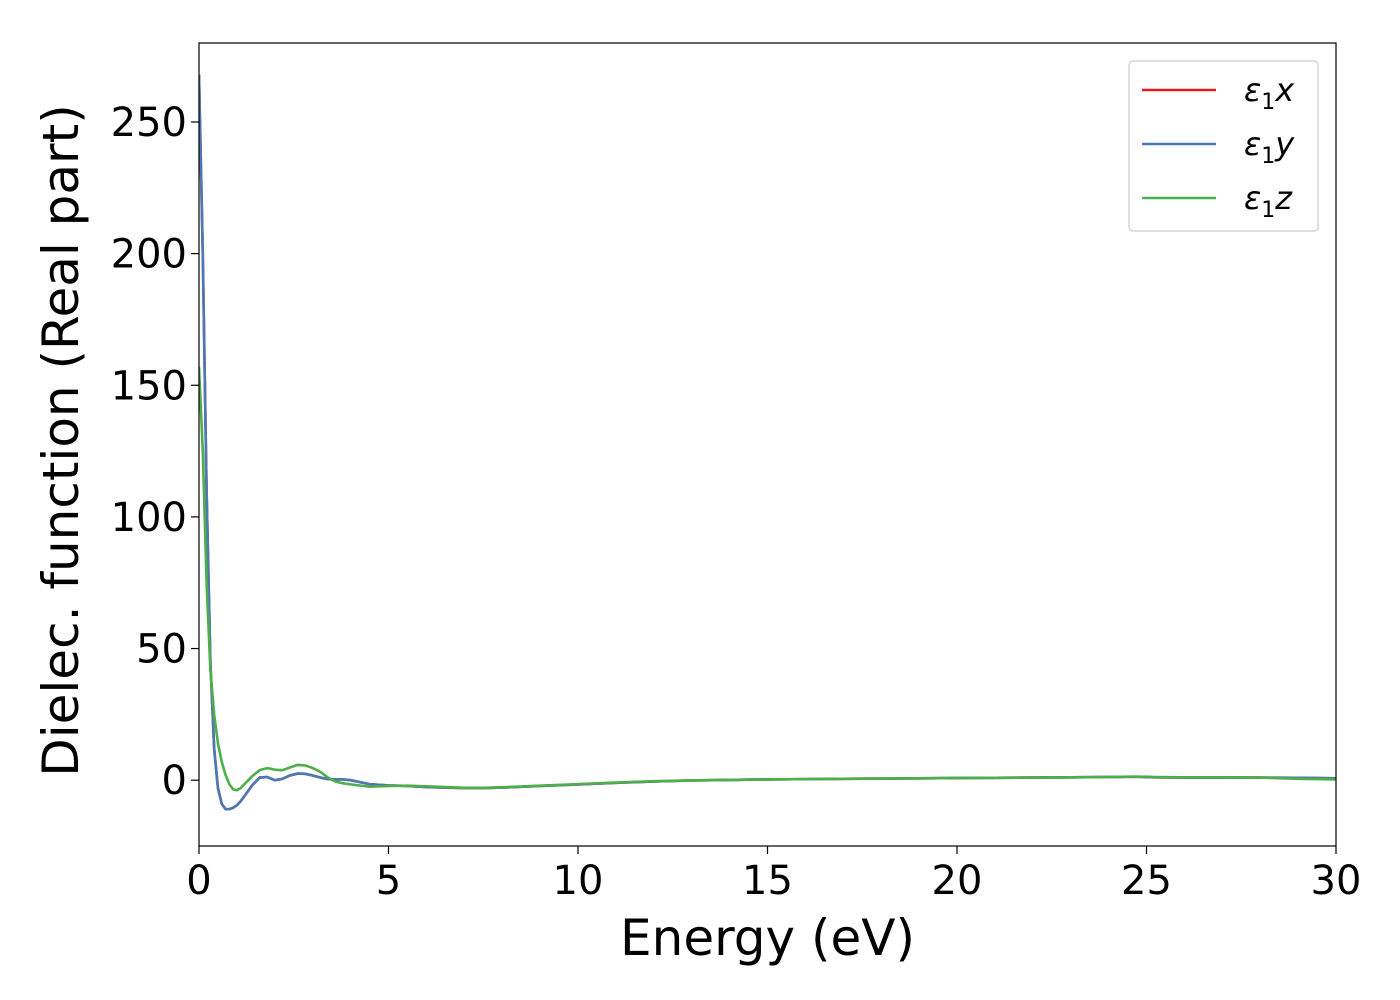 This screenshot has width=1400, height=1000. Describe the element at coordinates (198, 881) in the screenshot. I see `x-tick-label: 0` at that location.